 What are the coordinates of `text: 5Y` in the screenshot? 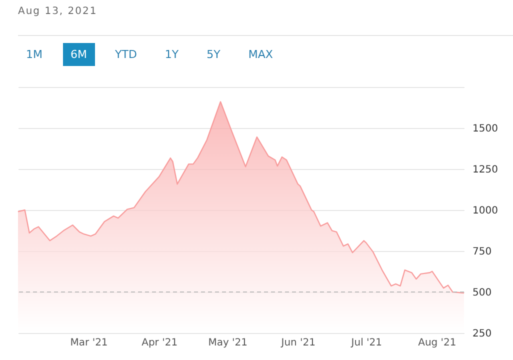 It's located at (213, 54).